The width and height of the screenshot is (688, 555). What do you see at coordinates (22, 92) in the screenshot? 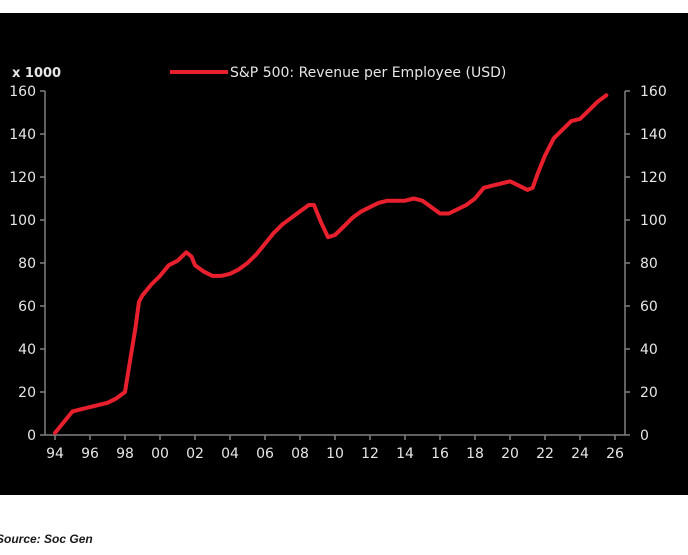
I see `y-tick-label-left: 160` at bounding box center [22, 92].